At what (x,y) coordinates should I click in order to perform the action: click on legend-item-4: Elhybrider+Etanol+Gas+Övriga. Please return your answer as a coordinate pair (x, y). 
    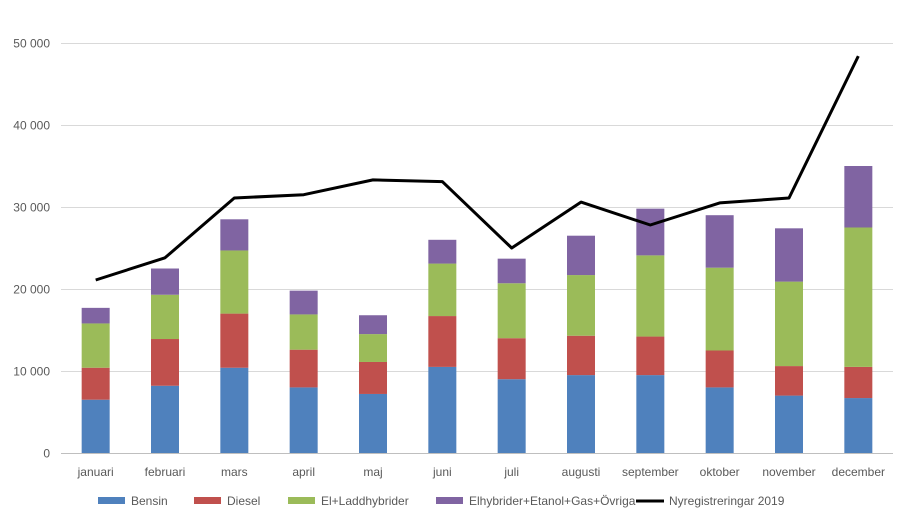
    Looking at the image, I should click on (536, 501).